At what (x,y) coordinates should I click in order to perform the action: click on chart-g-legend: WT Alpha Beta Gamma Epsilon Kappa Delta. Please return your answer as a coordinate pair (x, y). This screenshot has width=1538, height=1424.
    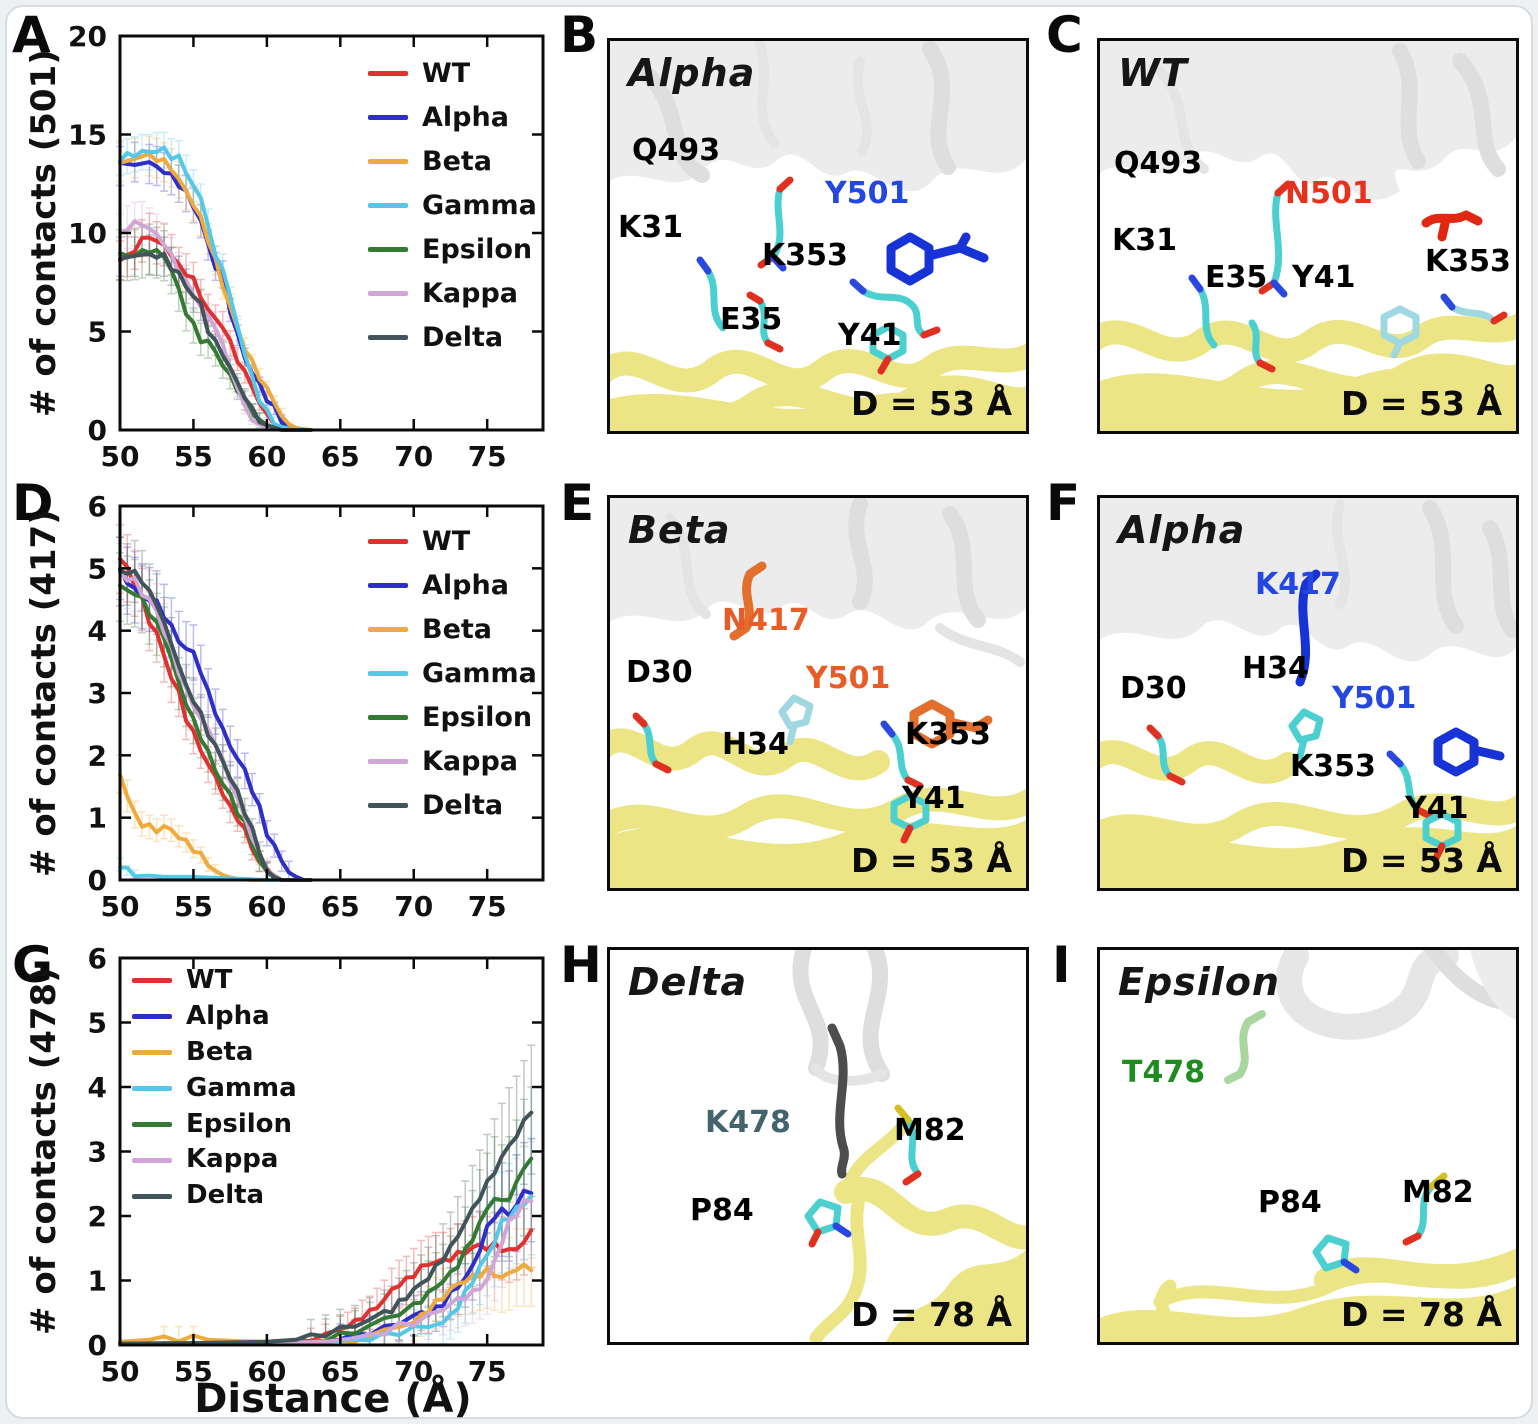
    Looking at the image, I should click on (214, 1091).